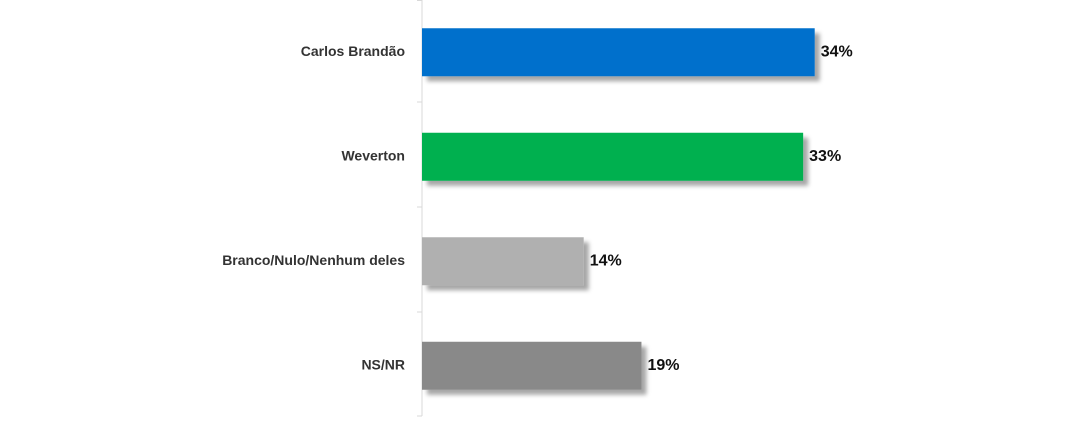  What do you see at coordinates (606, 260) in the screenshot?
I see `value-label: 14%` at bounding box center [606, 260].